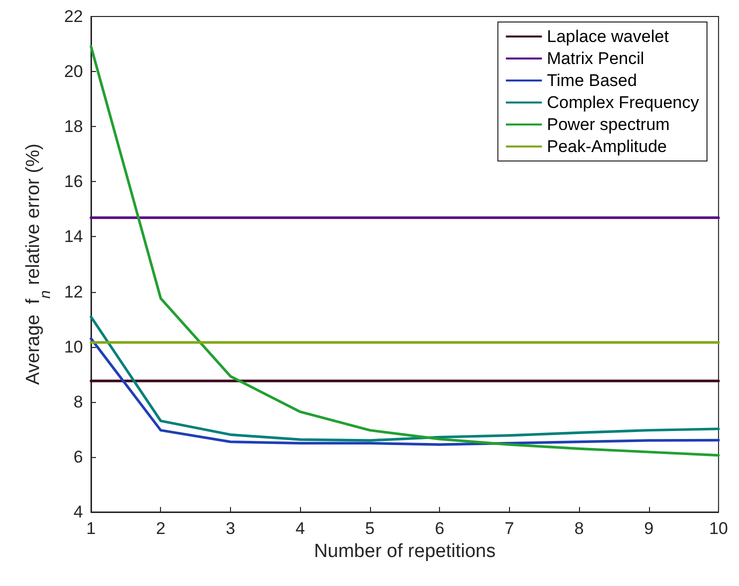 The image size is (739, 586). I want to click on legend-label: Power spectrum, so click(608, 124).